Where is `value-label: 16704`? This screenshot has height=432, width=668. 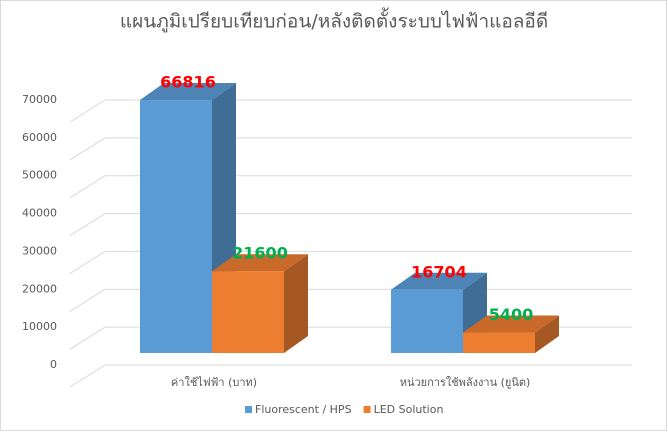 value-label: 16704 is located at coordinates (439, 271).